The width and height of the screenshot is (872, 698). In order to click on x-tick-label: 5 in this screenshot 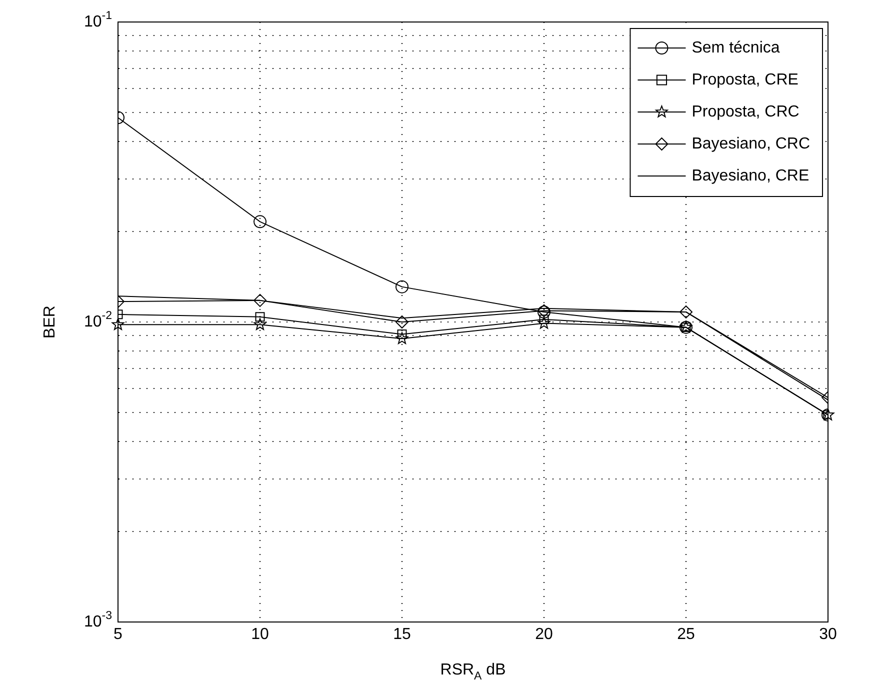, I will do `click(118, 635)`.